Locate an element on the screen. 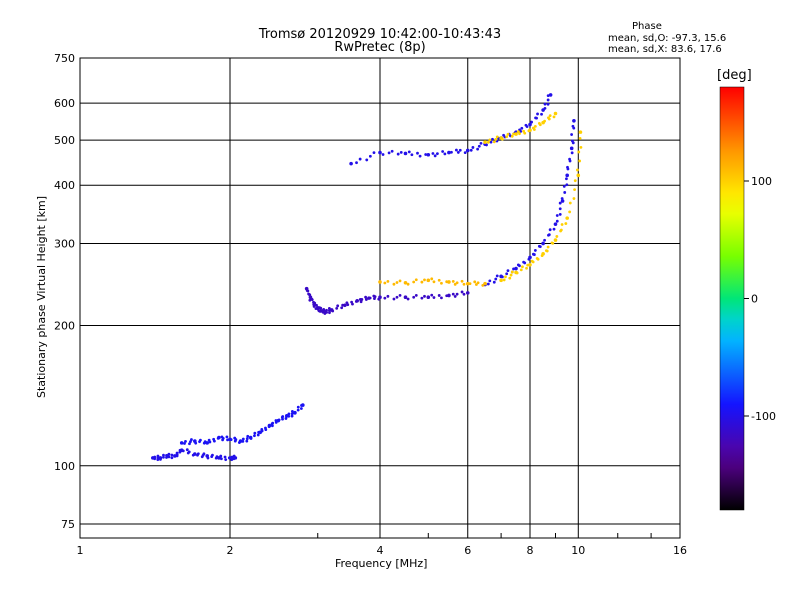 The width and height of the screenshot is (800, 600). y-tick-label: 100 is located at coordinates (64, 466).